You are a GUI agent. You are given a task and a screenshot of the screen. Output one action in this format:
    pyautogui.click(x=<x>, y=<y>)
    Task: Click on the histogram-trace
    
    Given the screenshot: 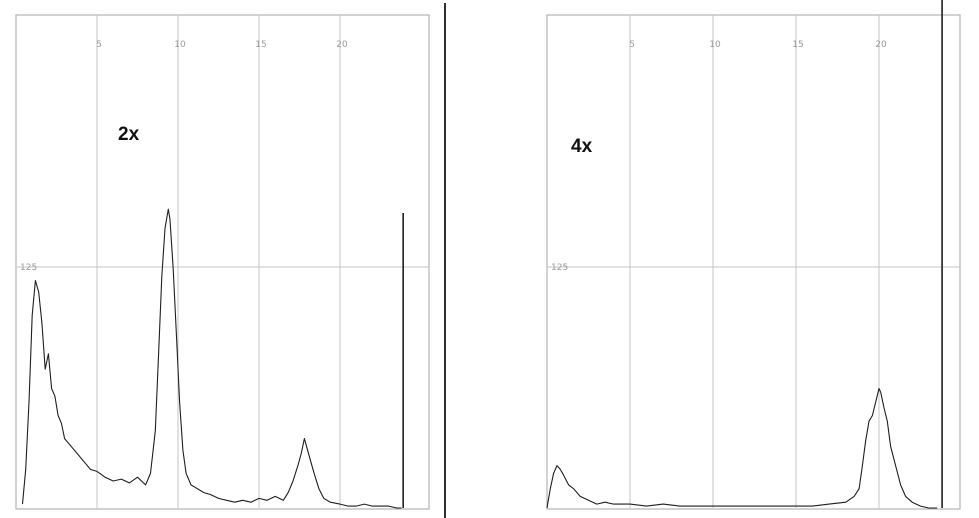 What is the action you would take?
    pyautogui.click(x=742, y=448)
    